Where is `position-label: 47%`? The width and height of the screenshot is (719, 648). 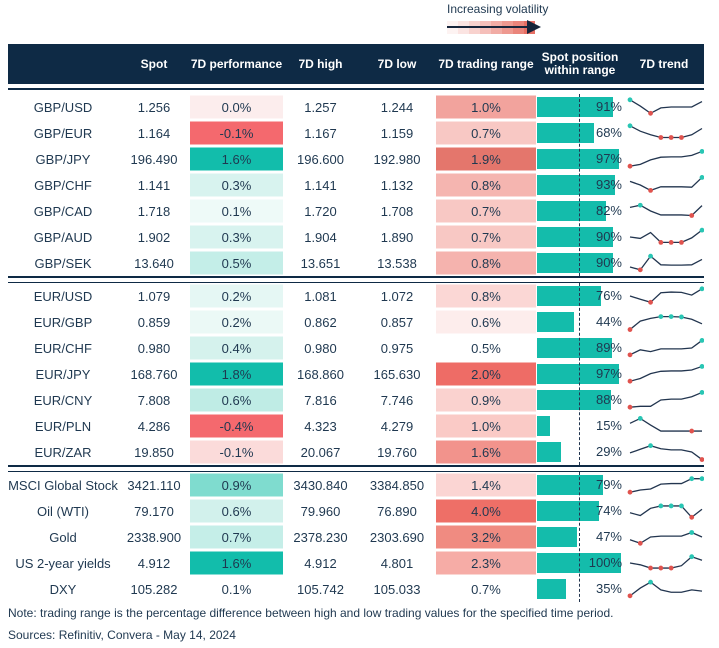
position-label: 47% is located at coordinates (608, 536).